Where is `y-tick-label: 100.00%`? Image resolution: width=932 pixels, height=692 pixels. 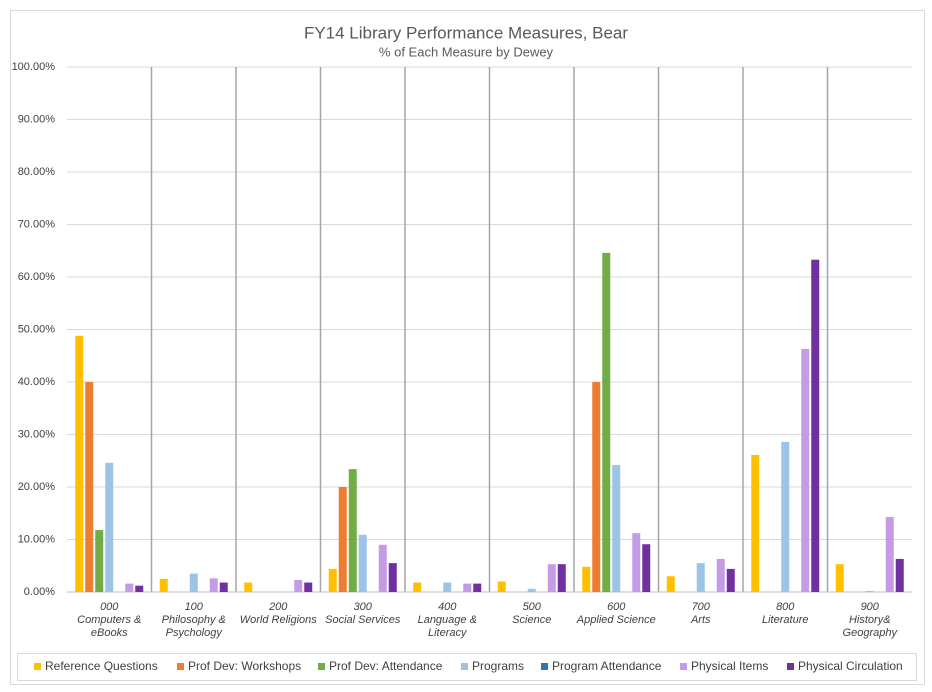 y-tick-label: 100.00% is located at coordinates (34, 67).